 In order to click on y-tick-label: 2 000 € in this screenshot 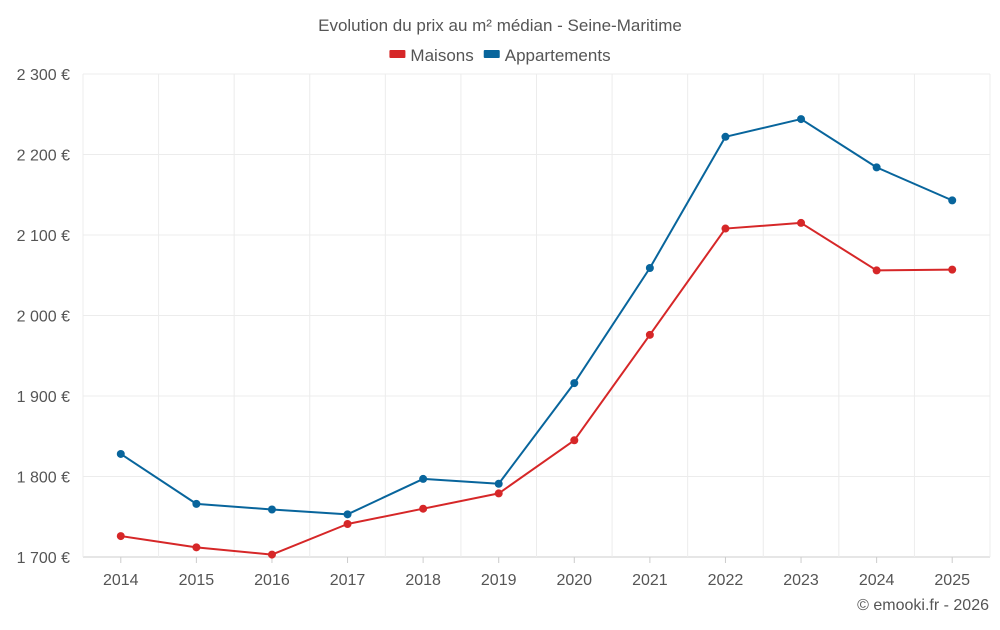, I will do `click(43, 317)`.